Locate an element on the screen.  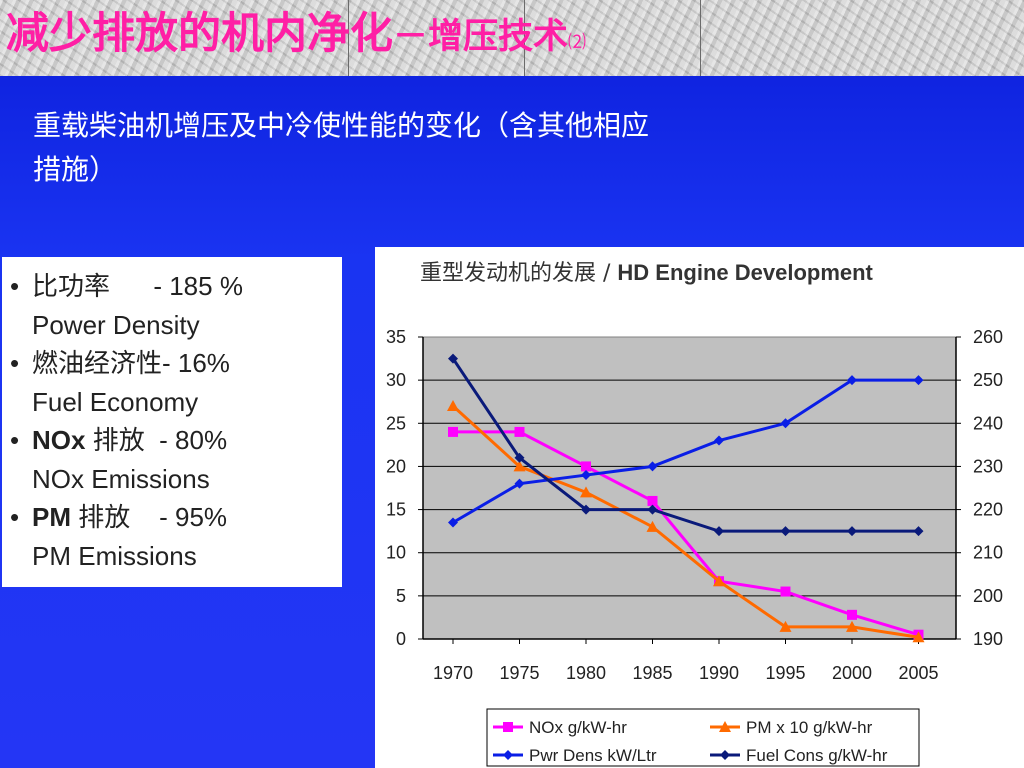
x-tick-label: 1985 is located at coordinates (652, 673).